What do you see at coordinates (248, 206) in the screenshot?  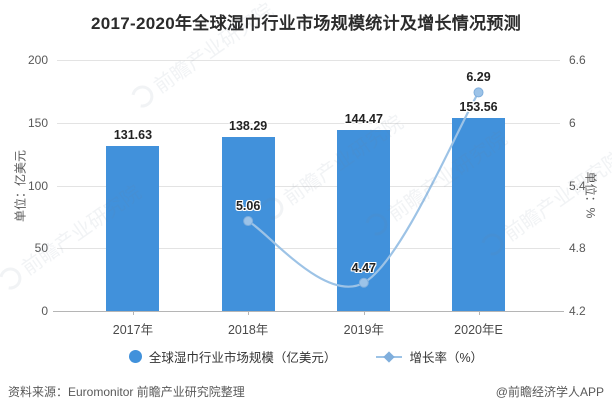 I see `line-value-label: 5.06` at bounding box center [248, 206].